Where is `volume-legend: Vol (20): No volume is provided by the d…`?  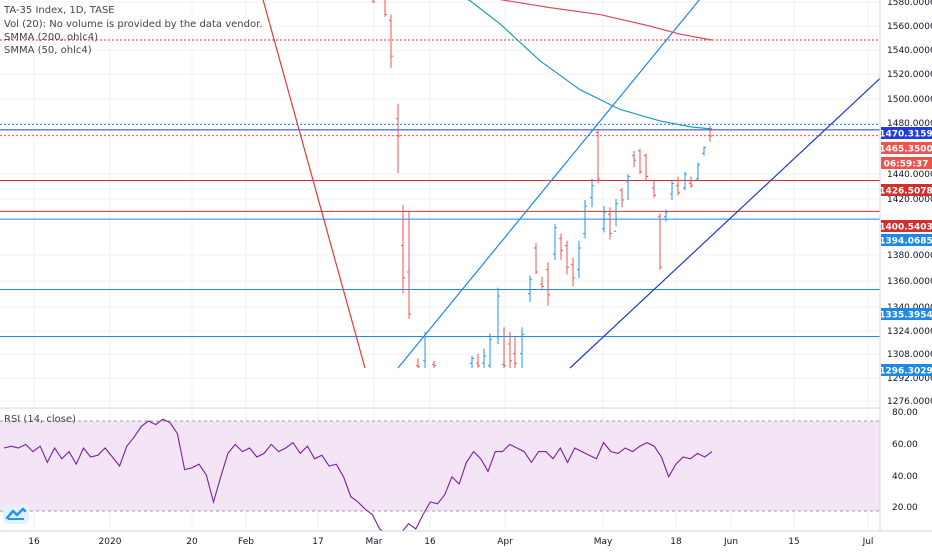
volume-legend: Vol (20): No volume is provided by the d… is located at coordinates (133, 24).